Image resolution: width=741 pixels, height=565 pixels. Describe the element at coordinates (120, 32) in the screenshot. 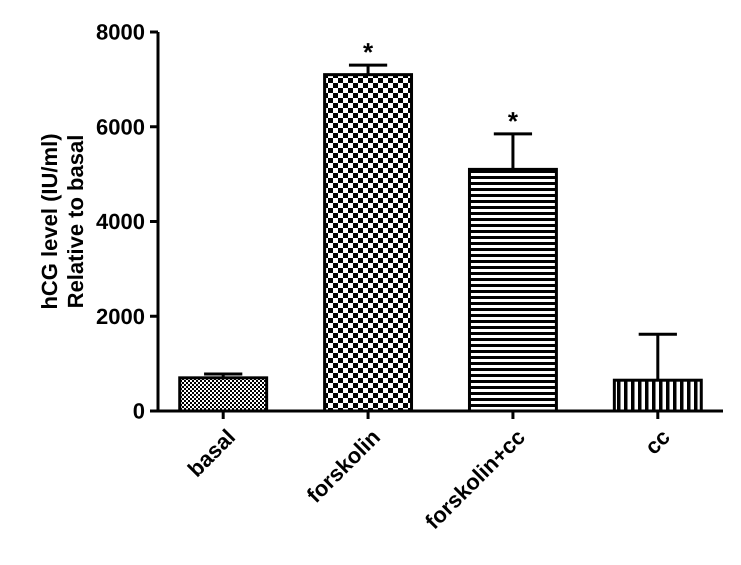

I see `y-tick-label: 8000` at that location.